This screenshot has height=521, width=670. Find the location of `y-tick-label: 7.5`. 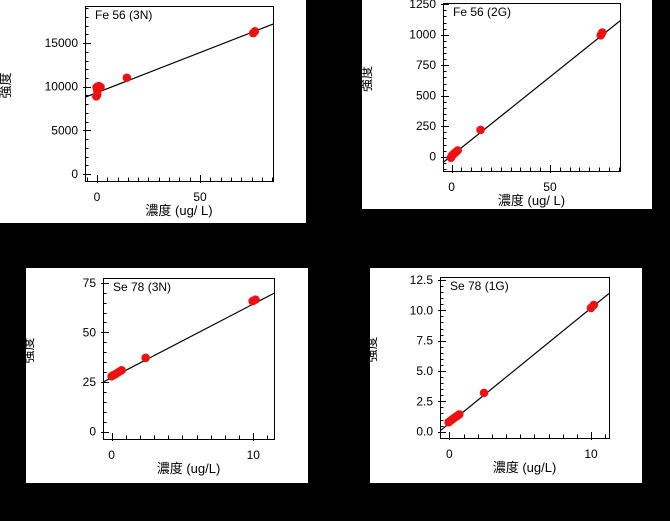

y-tick-label: 7.5 is located at coordinates (424, 341).